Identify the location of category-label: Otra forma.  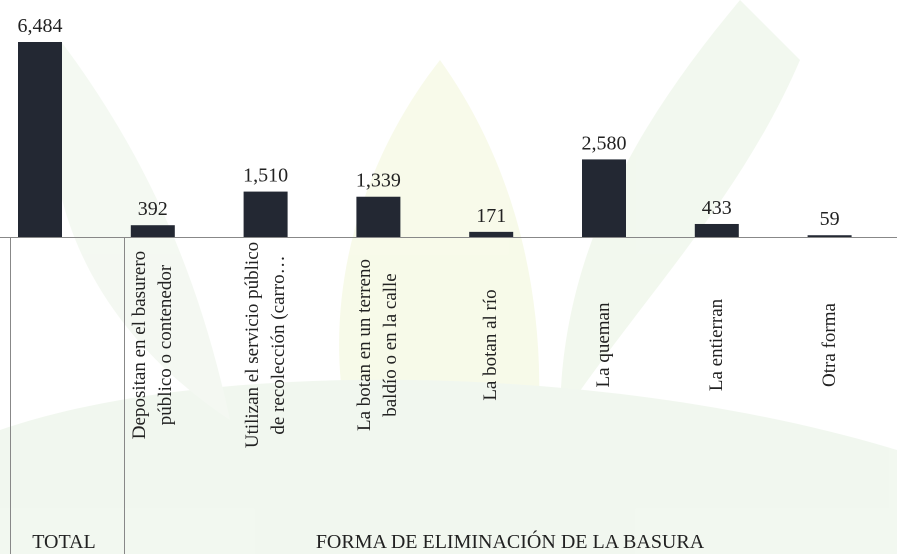
(829, 345).